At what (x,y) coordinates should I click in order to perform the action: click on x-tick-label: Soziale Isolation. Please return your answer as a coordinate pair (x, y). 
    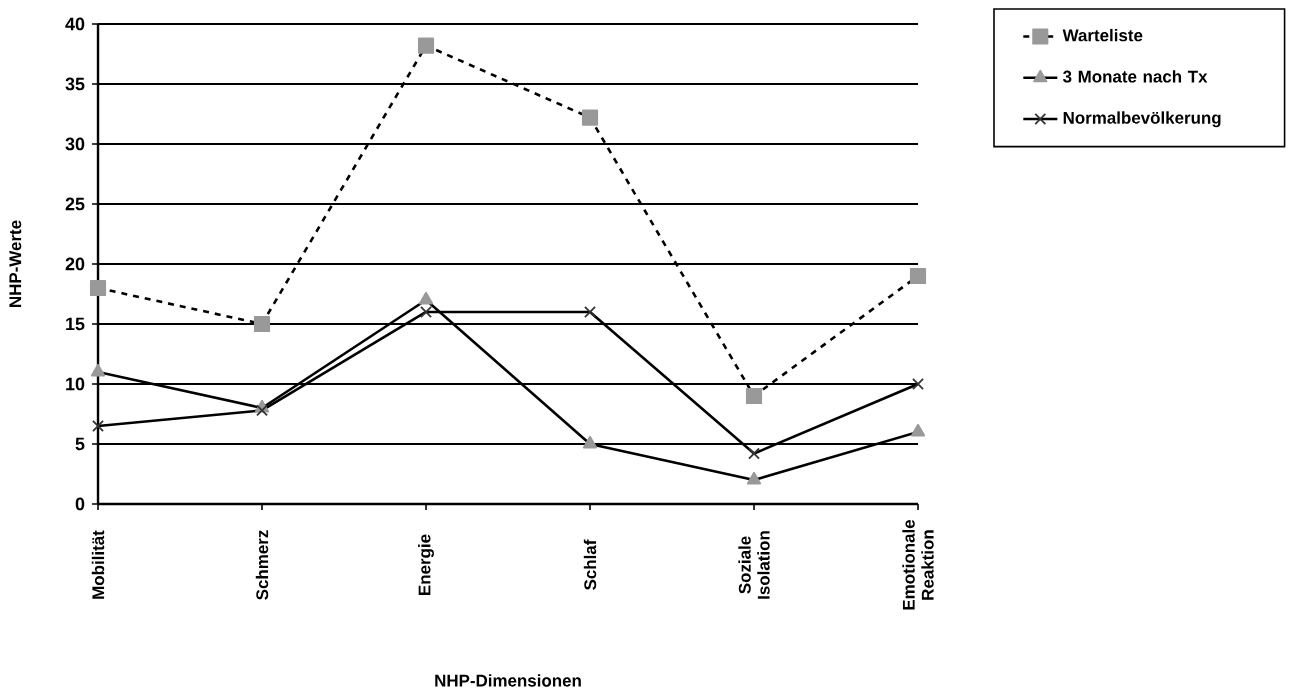
    Looking at the image, I should click on (754, 565).